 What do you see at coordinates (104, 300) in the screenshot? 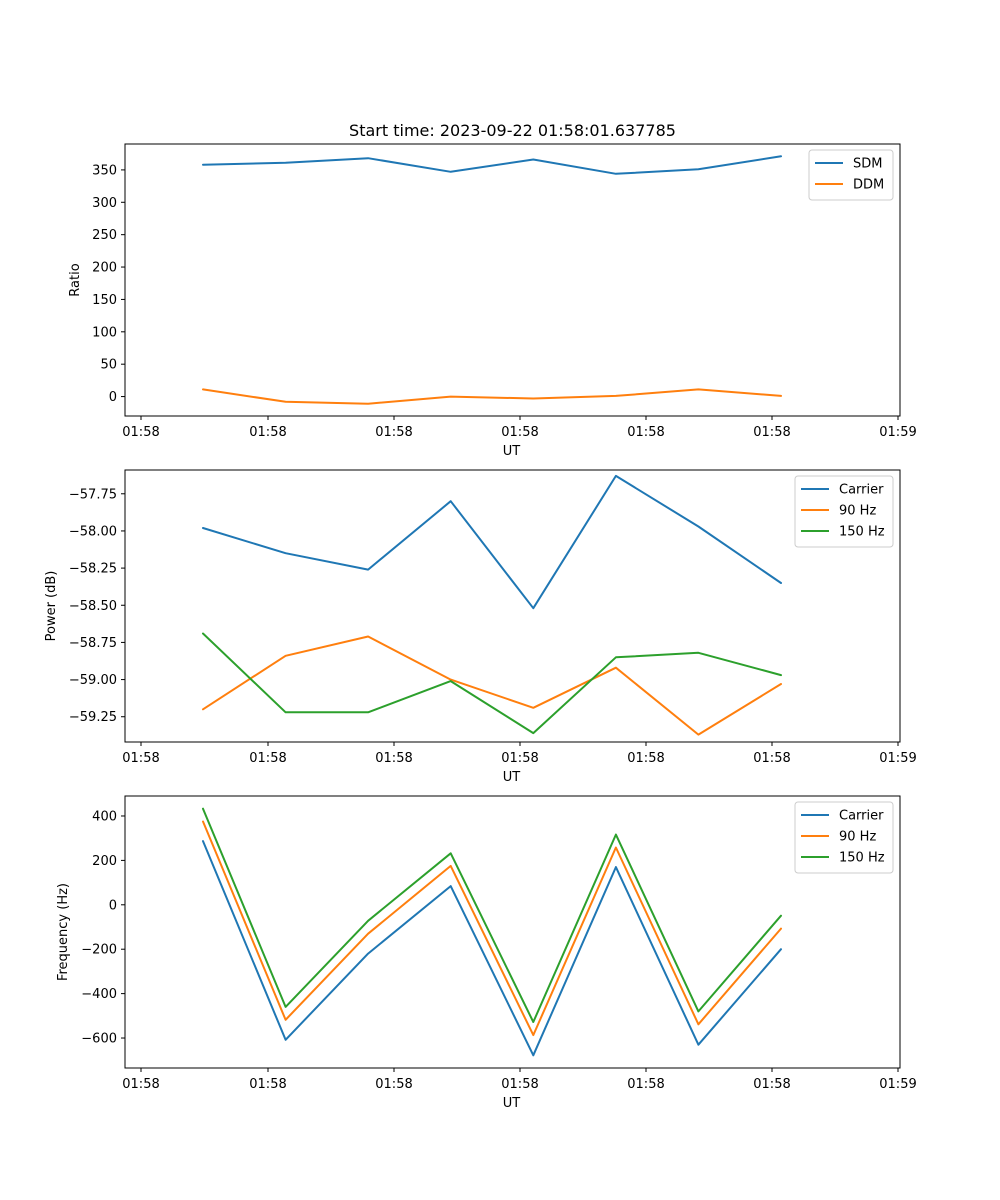
I see `y-tick-label: 150` at bounding box center [104, 300].